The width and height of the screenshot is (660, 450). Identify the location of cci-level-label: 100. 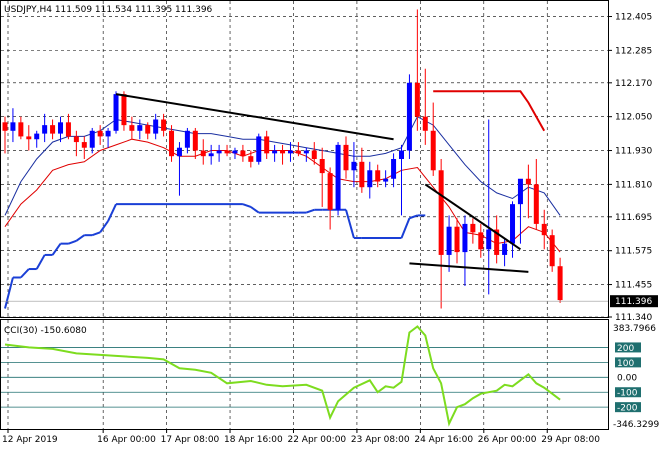
(625, 364).